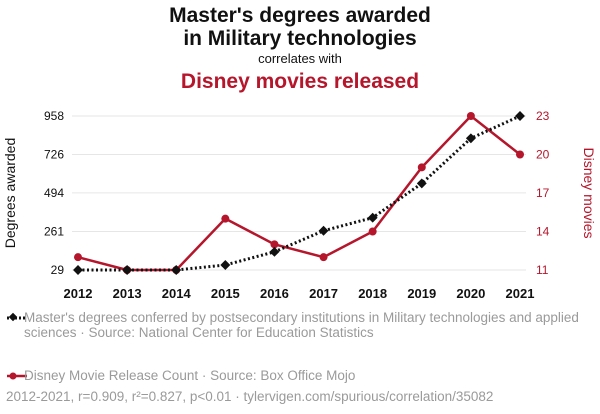 Image resolution: width=600 pixels, height=414 pixels. What do you see at coordinates (58, 270) in the screenshot?
I see `left-tick-label: 29` at bounding box center [58, 270].